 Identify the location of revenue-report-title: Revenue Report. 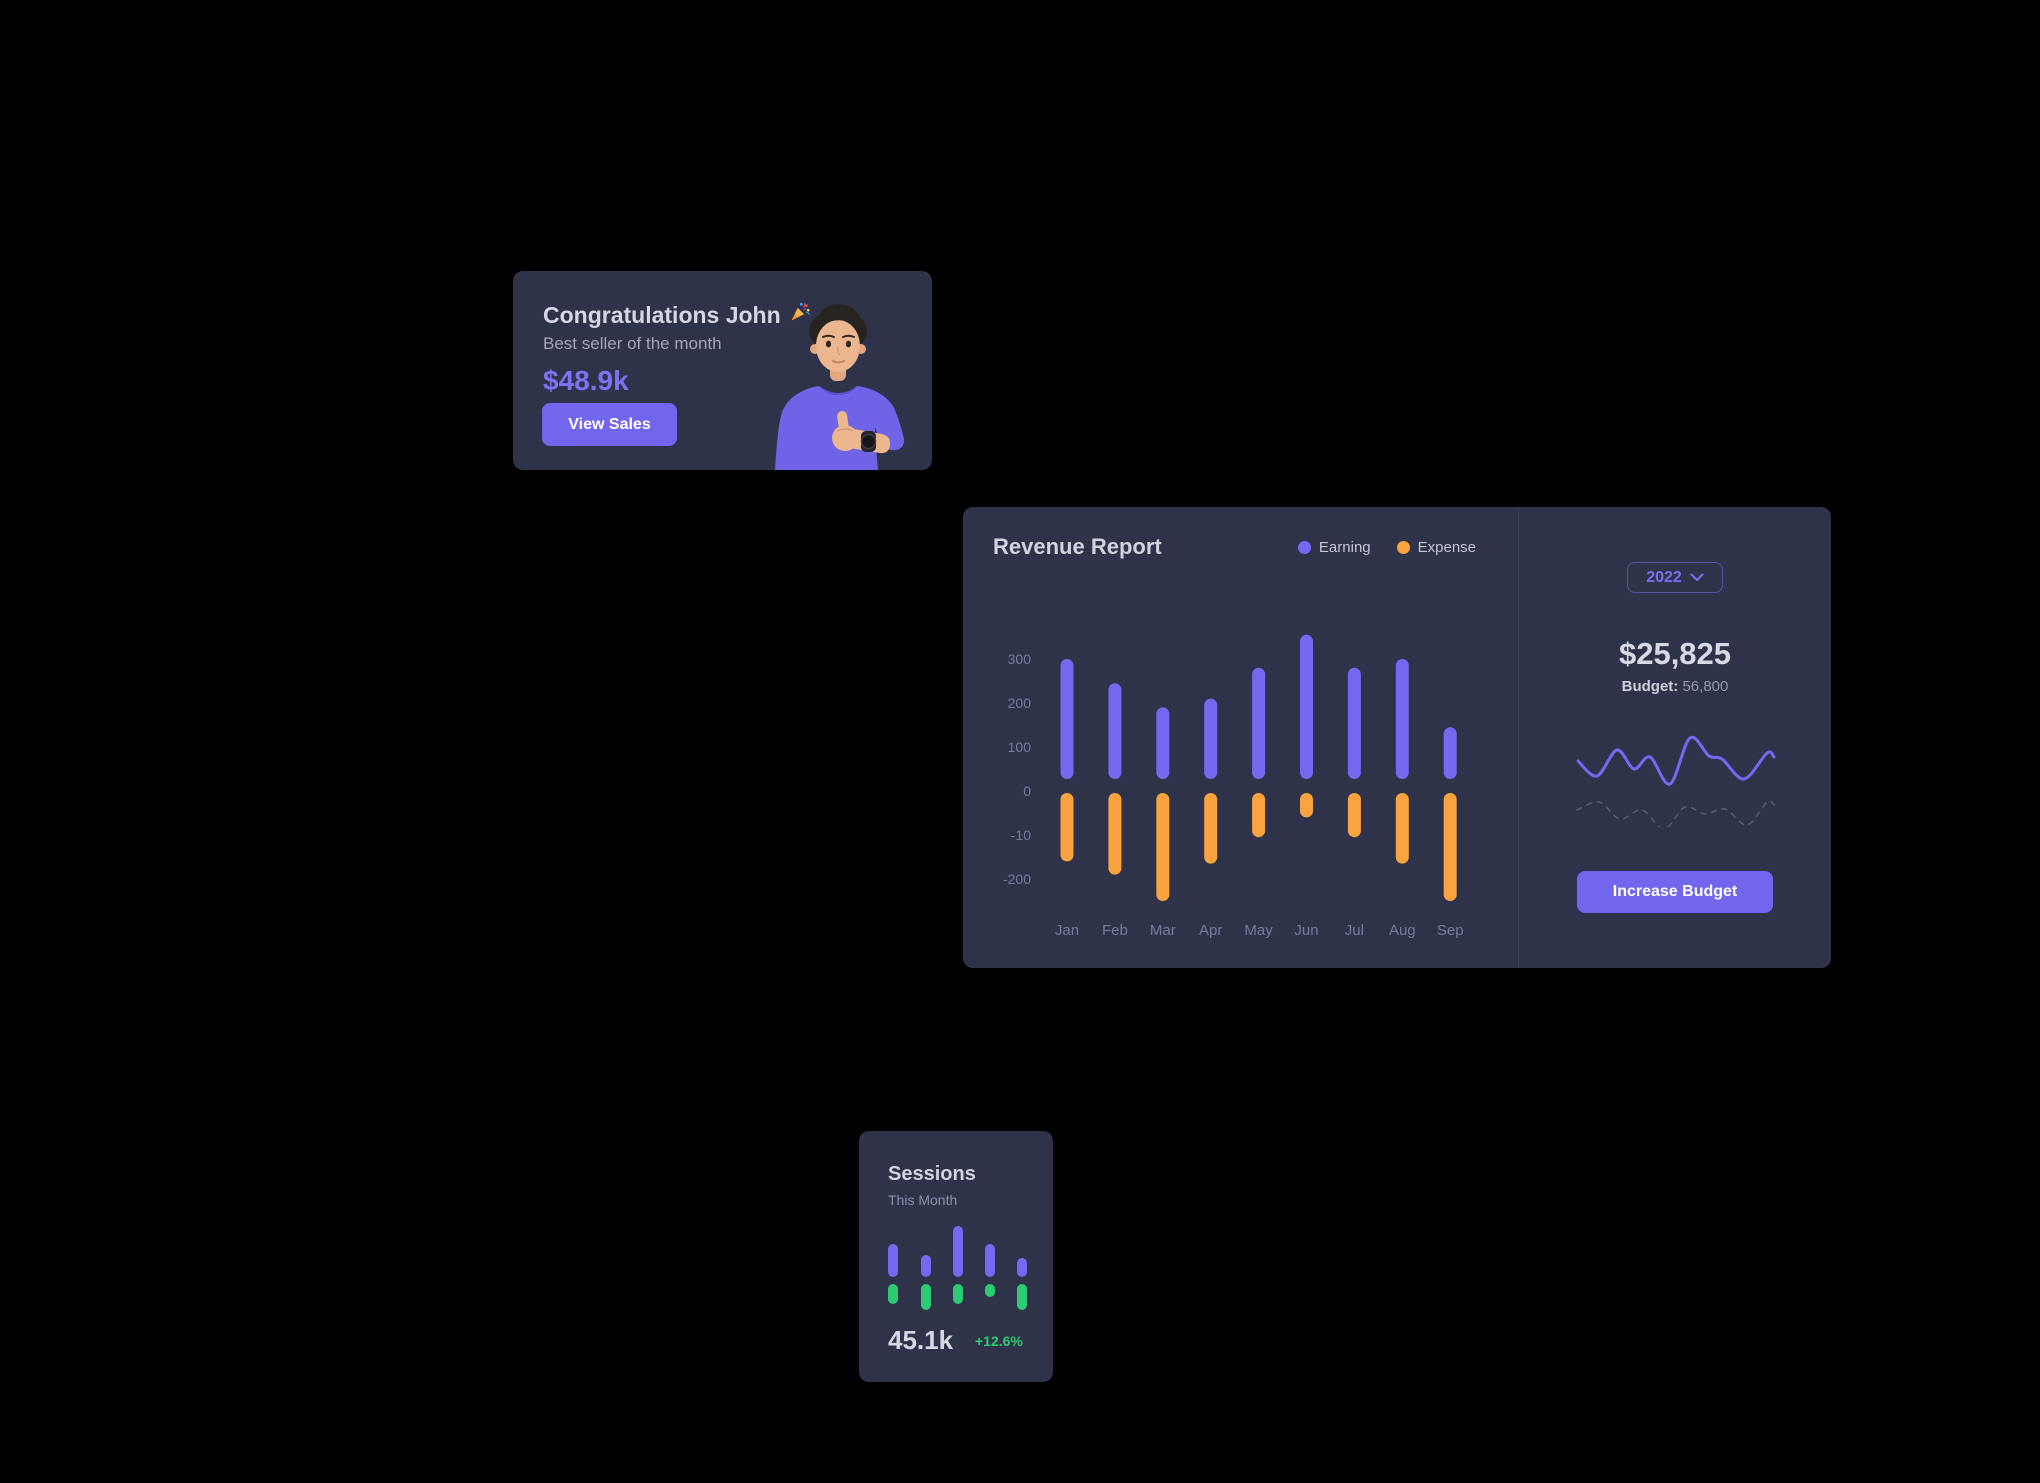
(1077, 546).